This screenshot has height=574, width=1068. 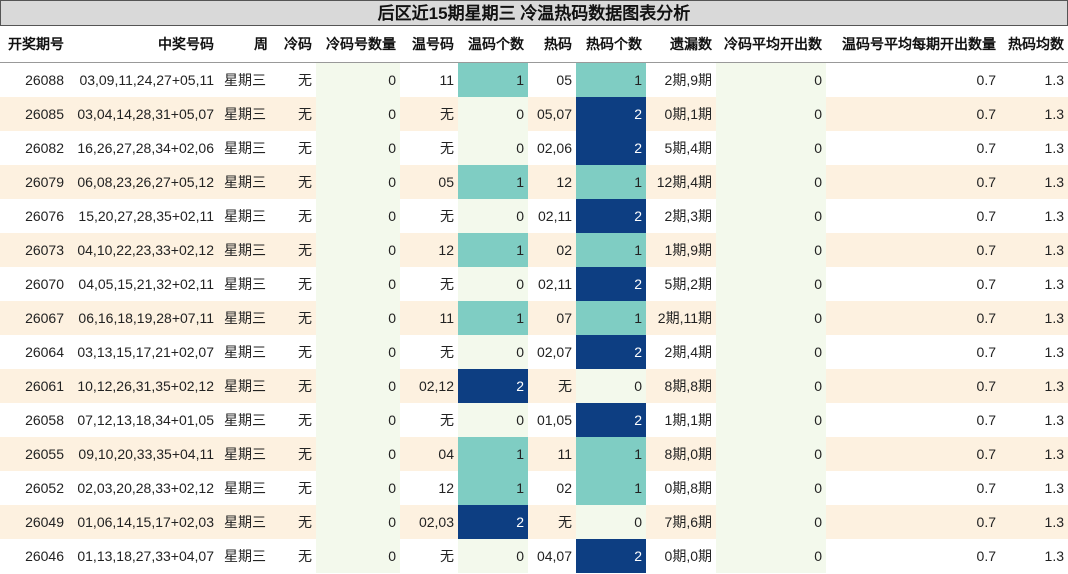 I want to click on cell-issue: 26049, so click(x=34, y=522).